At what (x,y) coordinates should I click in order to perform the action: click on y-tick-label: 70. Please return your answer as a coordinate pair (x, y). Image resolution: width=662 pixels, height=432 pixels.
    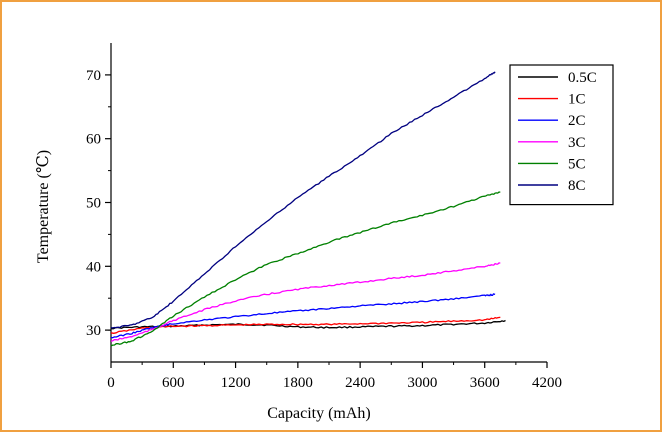
    Looking at the image, I should click on (93, 76).